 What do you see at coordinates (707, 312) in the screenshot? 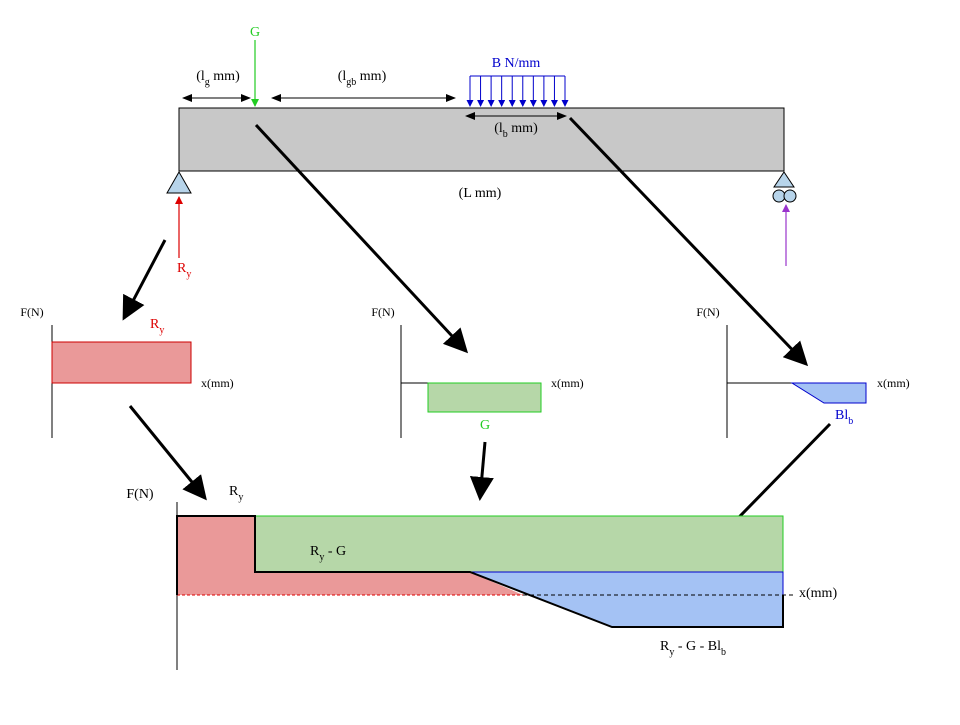
I see `right-plot-y-axis-label: F(N)` at bounding box center [707, 312].